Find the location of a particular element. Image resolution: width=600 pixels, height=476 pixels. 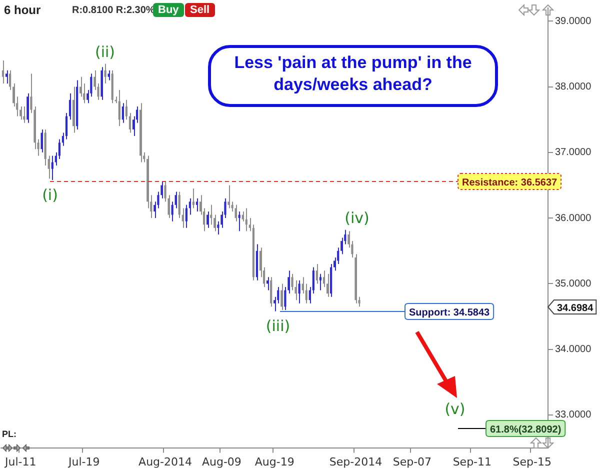

x-tick-label: Jul-11 is located at coordinates (20, 461).